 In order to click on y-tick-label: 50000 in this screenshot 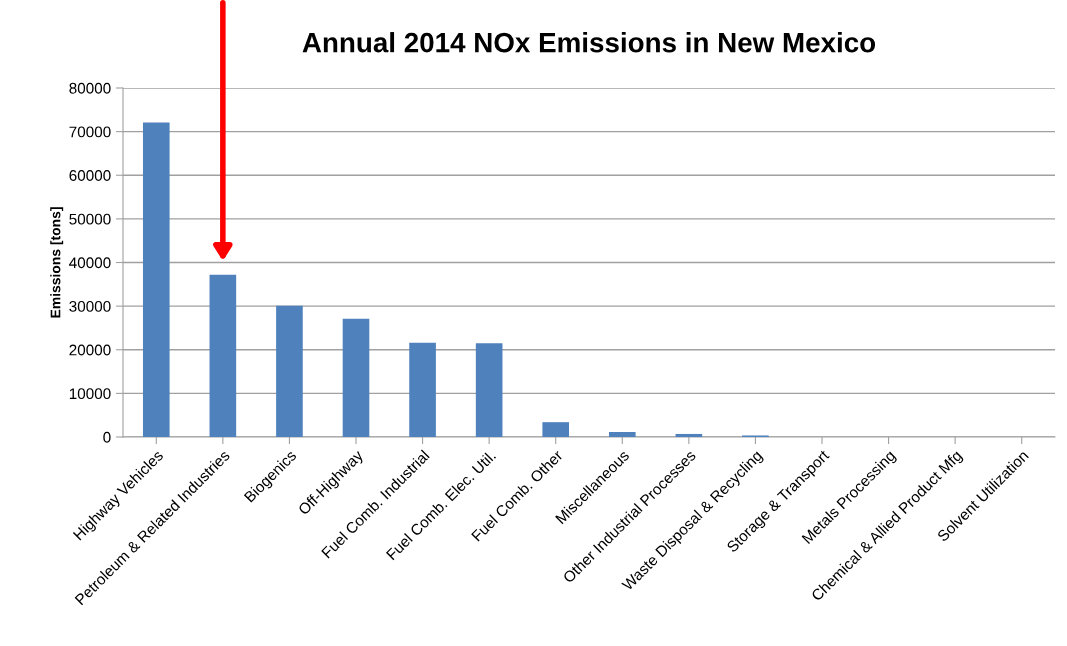, I will do `click(90, 219)`.